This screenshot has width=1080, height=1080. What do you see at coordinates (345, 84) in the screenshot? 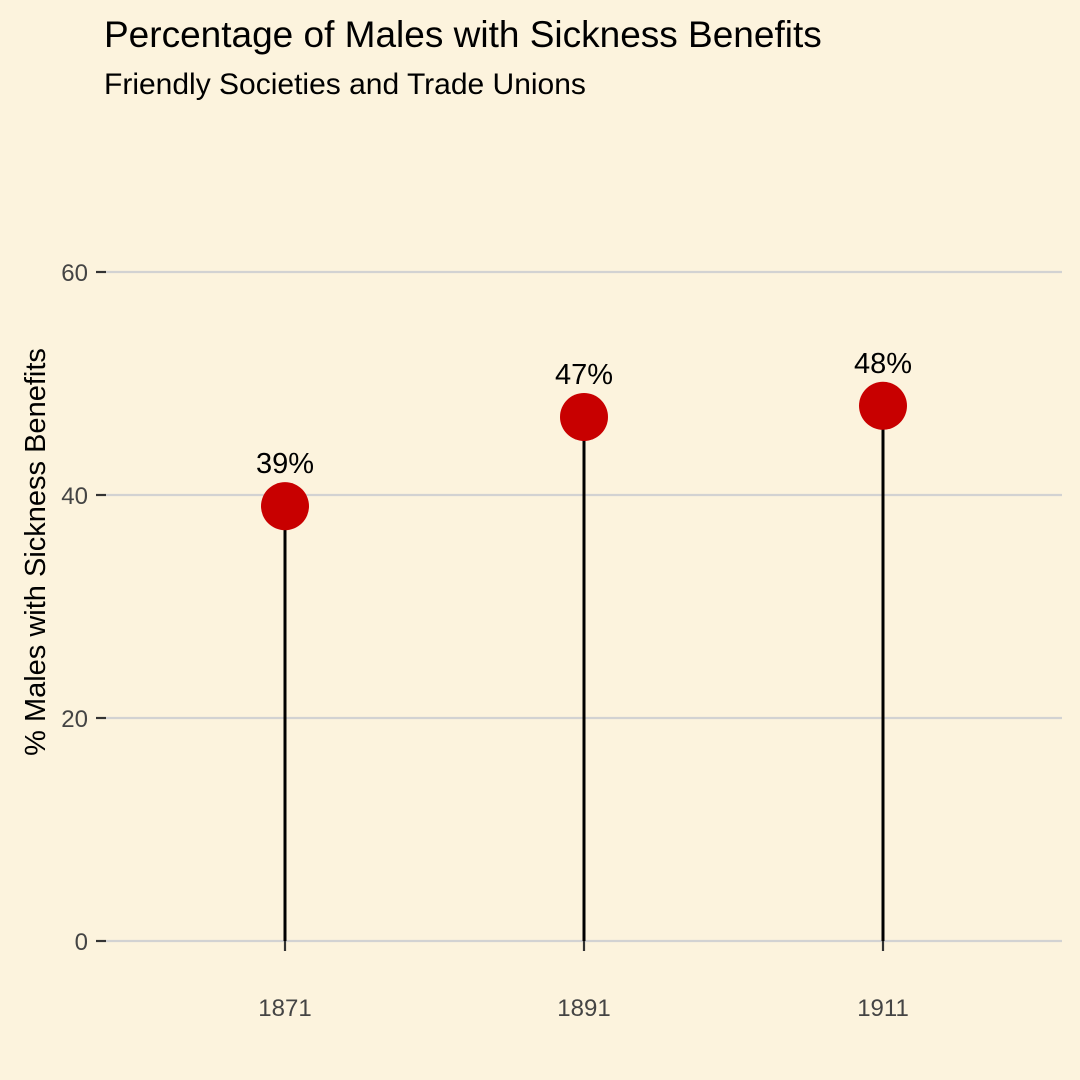
I see `chart-subtitle: Friendly Societies and Trade Unions` at bounding box center [345, 84].